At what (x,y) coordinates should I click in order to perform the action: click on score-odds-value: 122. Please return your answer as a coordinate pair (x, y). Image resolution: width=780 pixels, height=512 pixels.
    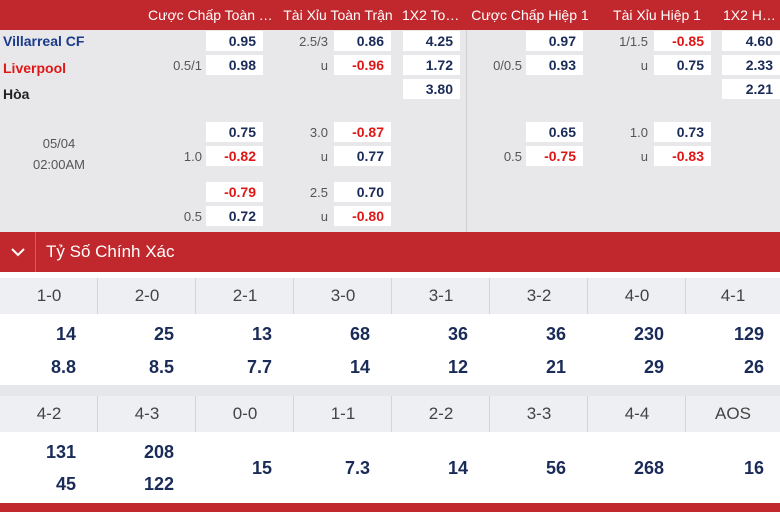
    Looking at the image, I should click on (158, 484).